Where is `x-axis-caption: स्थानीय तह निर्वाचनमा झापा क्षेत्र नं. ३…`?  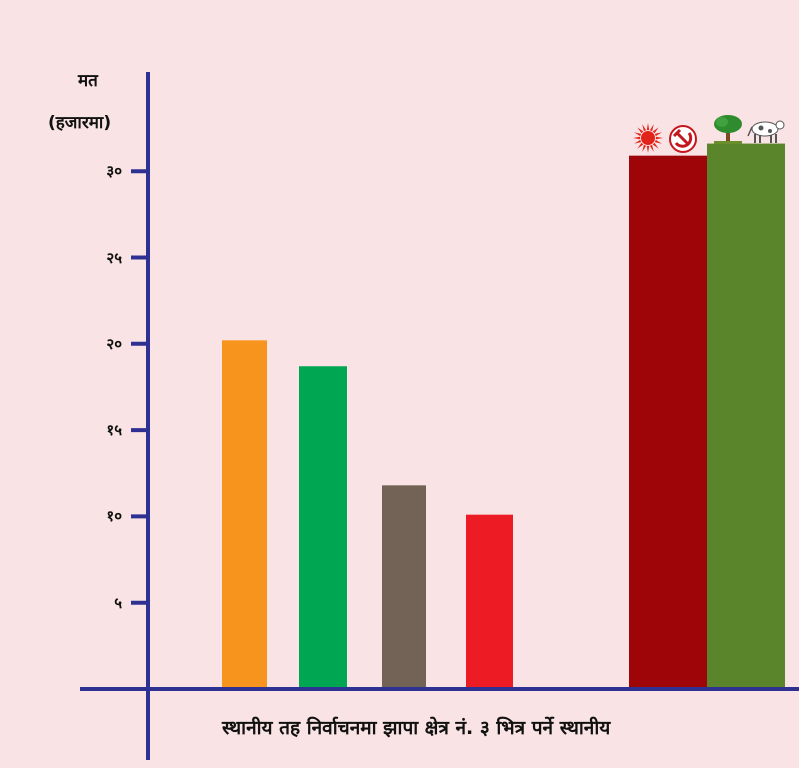 x-axis-caption: स्थानीय तह निर्वाचनमा झापा क्षेत्र नं. ३… is located at coordinates (416, 728).